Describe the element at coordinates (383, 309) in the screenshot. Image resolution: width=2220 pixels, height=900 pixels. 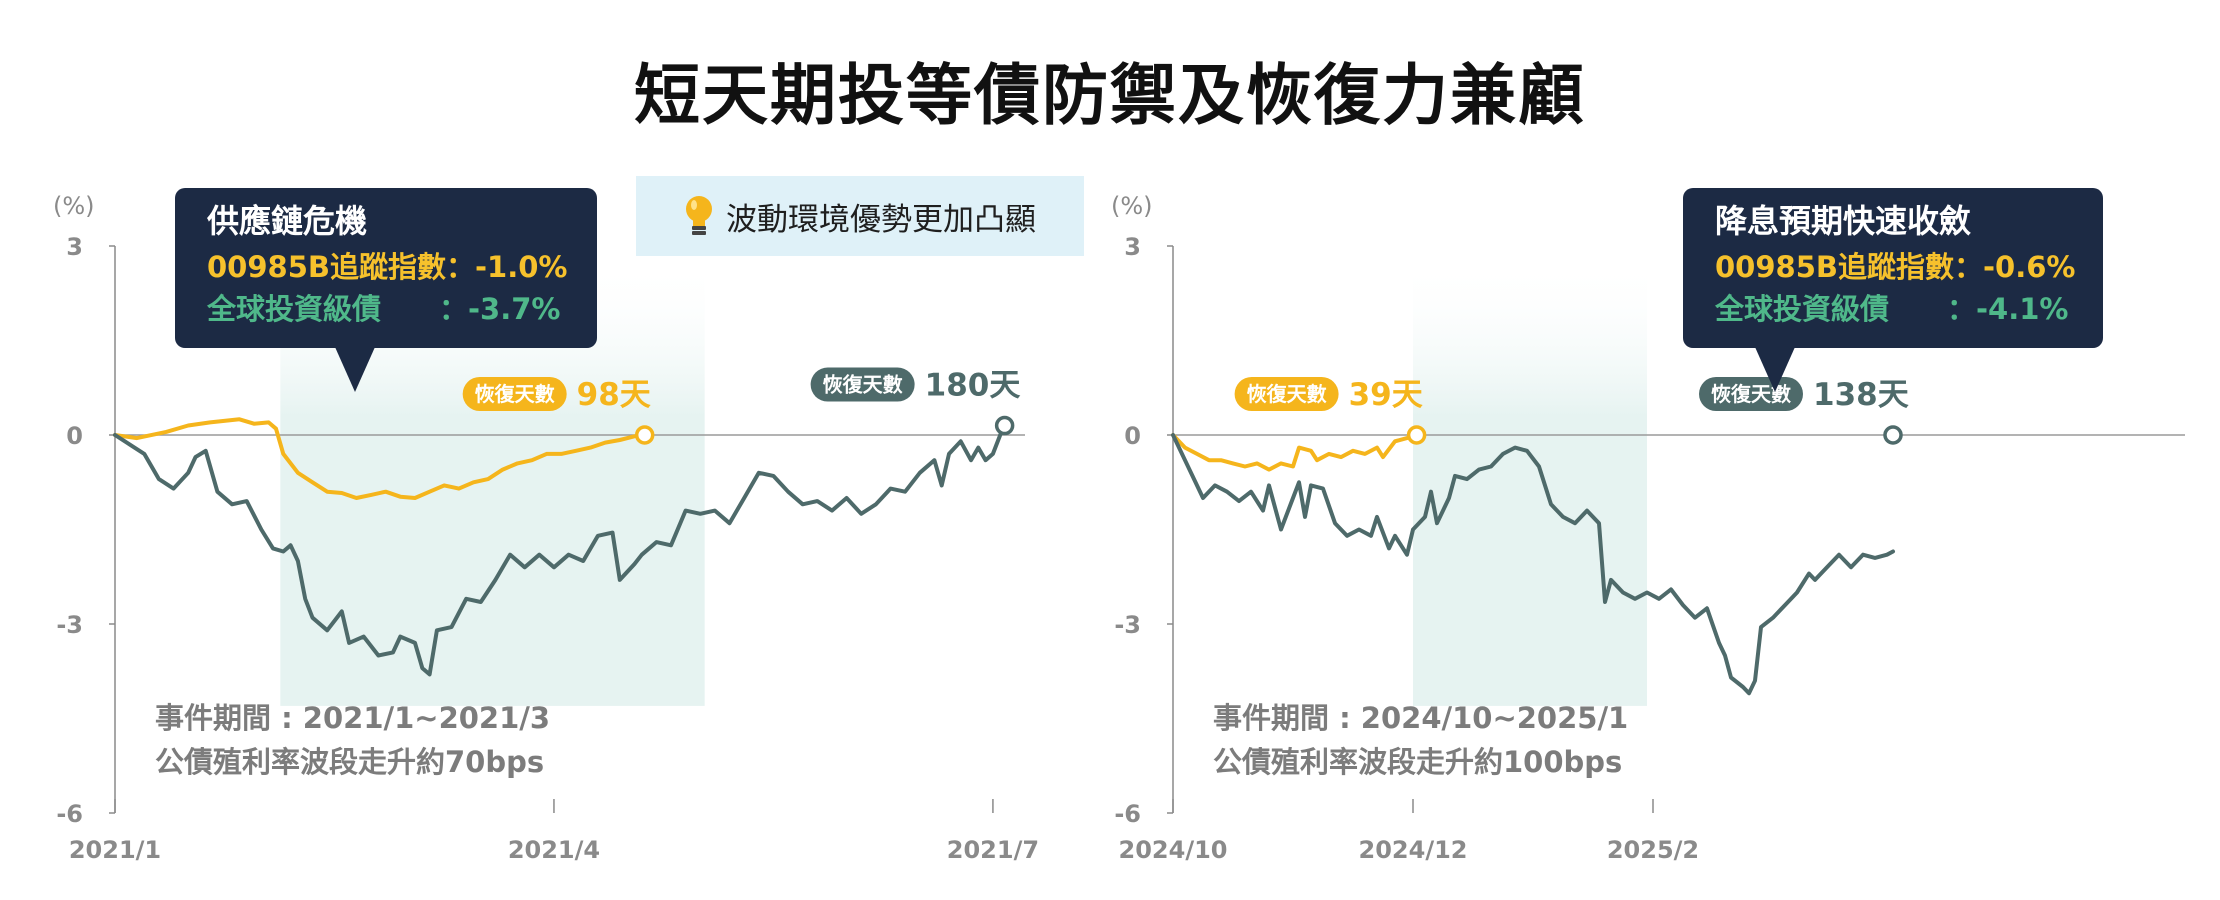
I see `tooltip-global-drawdown: 全球投資級債 ：-3.7%` at that location.